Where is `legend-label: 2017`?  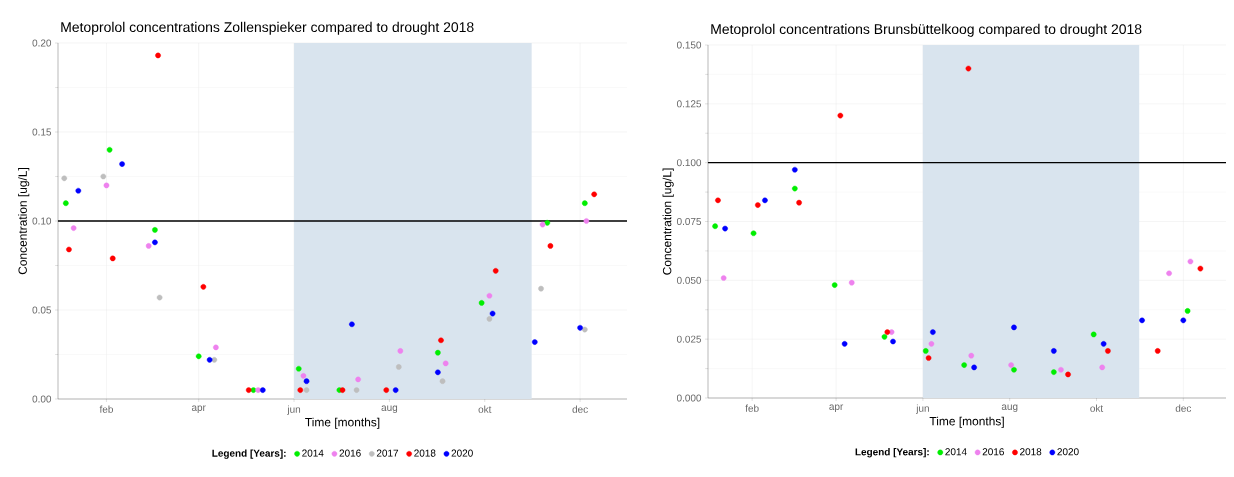
legend-label: 2017 is located at coordinates (387, 453).